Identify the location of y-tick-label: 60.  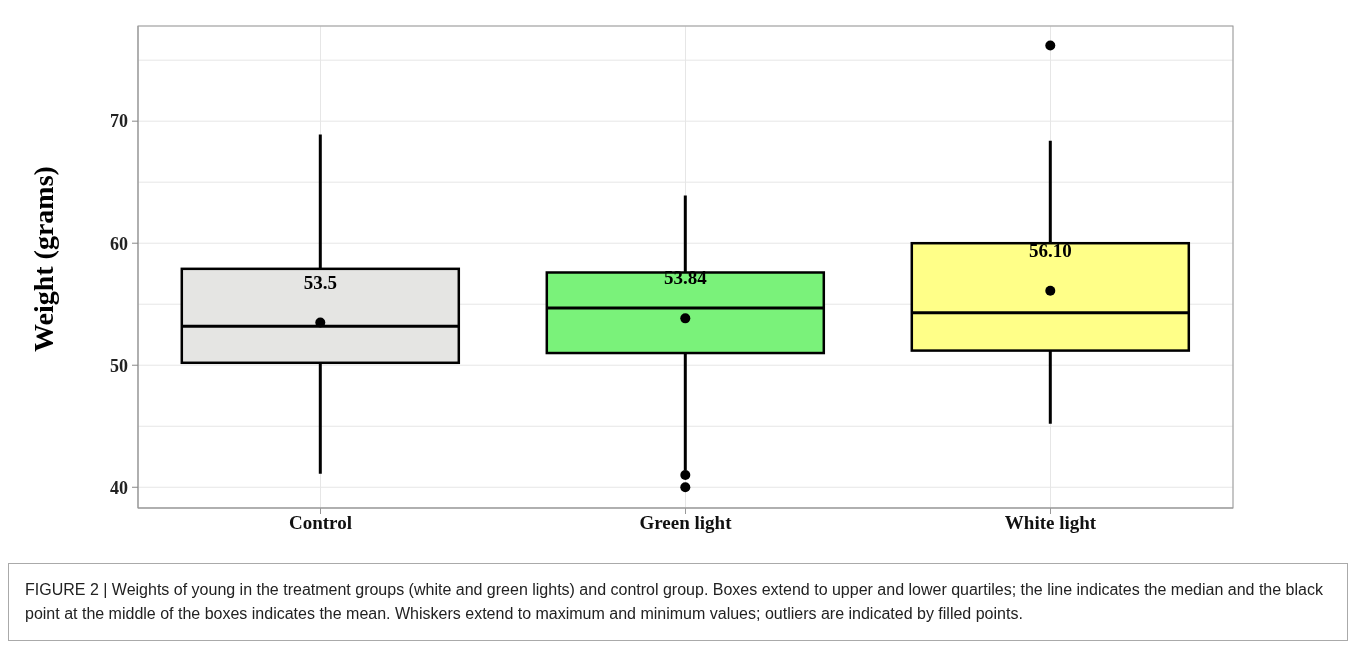
(119, 243).